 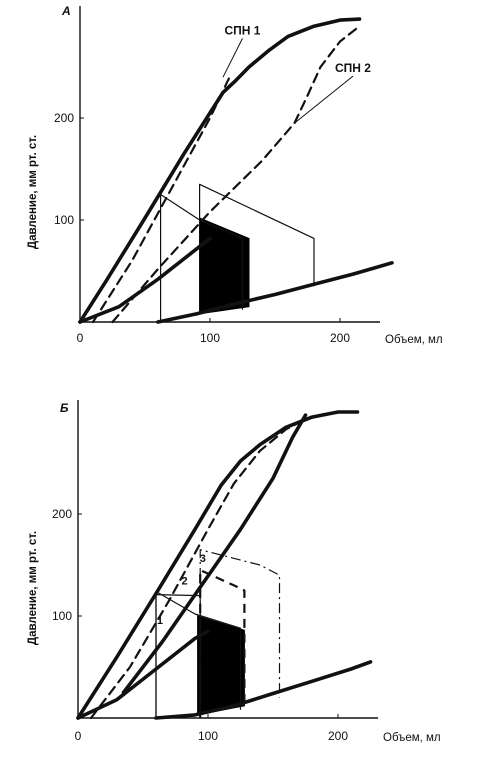 What do you see at coordinates (160, 621) in the screenshot?
I see `annotation-label: 1` at bounding box center [160, 621].